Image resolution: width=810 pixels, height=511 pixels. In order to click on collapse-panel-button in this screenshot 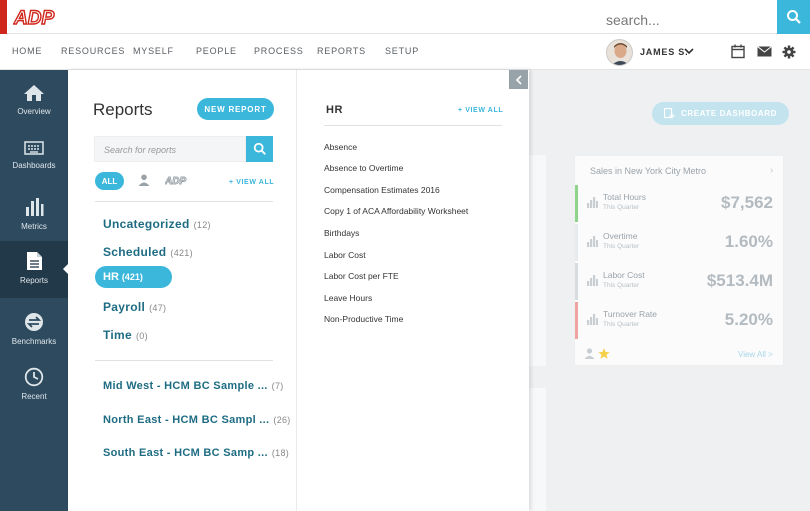, I will do `click(518, 79)`.